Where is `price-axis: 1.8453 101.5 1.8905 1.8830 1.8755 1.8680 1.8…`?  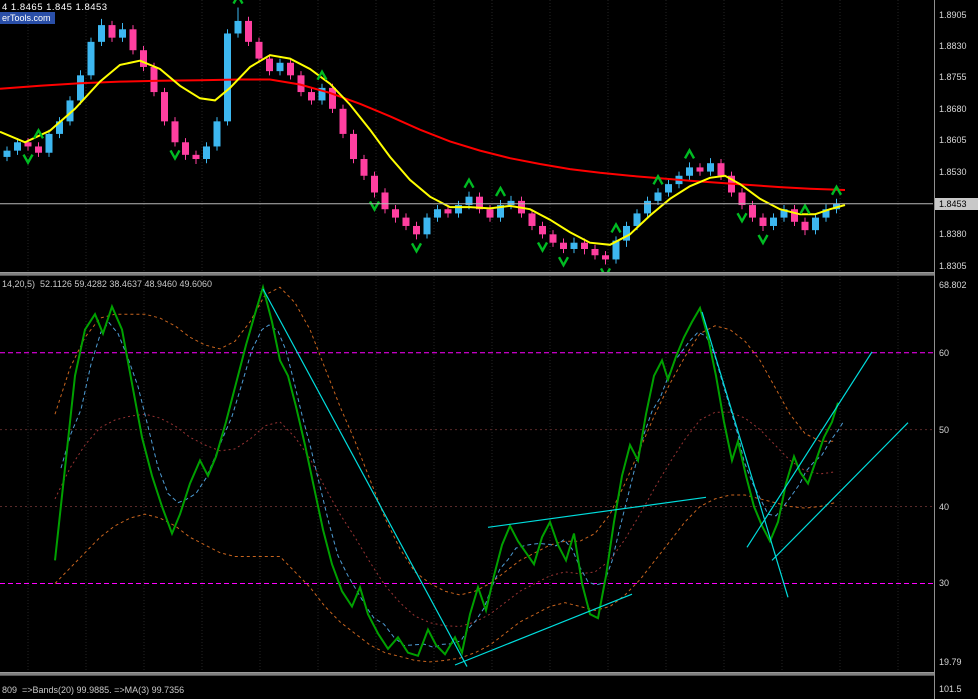 price-axis: 1.8453 101.5 1.8905 1.8830 1.8755 1.8680 1.8… is located at coordinates (956, 349).